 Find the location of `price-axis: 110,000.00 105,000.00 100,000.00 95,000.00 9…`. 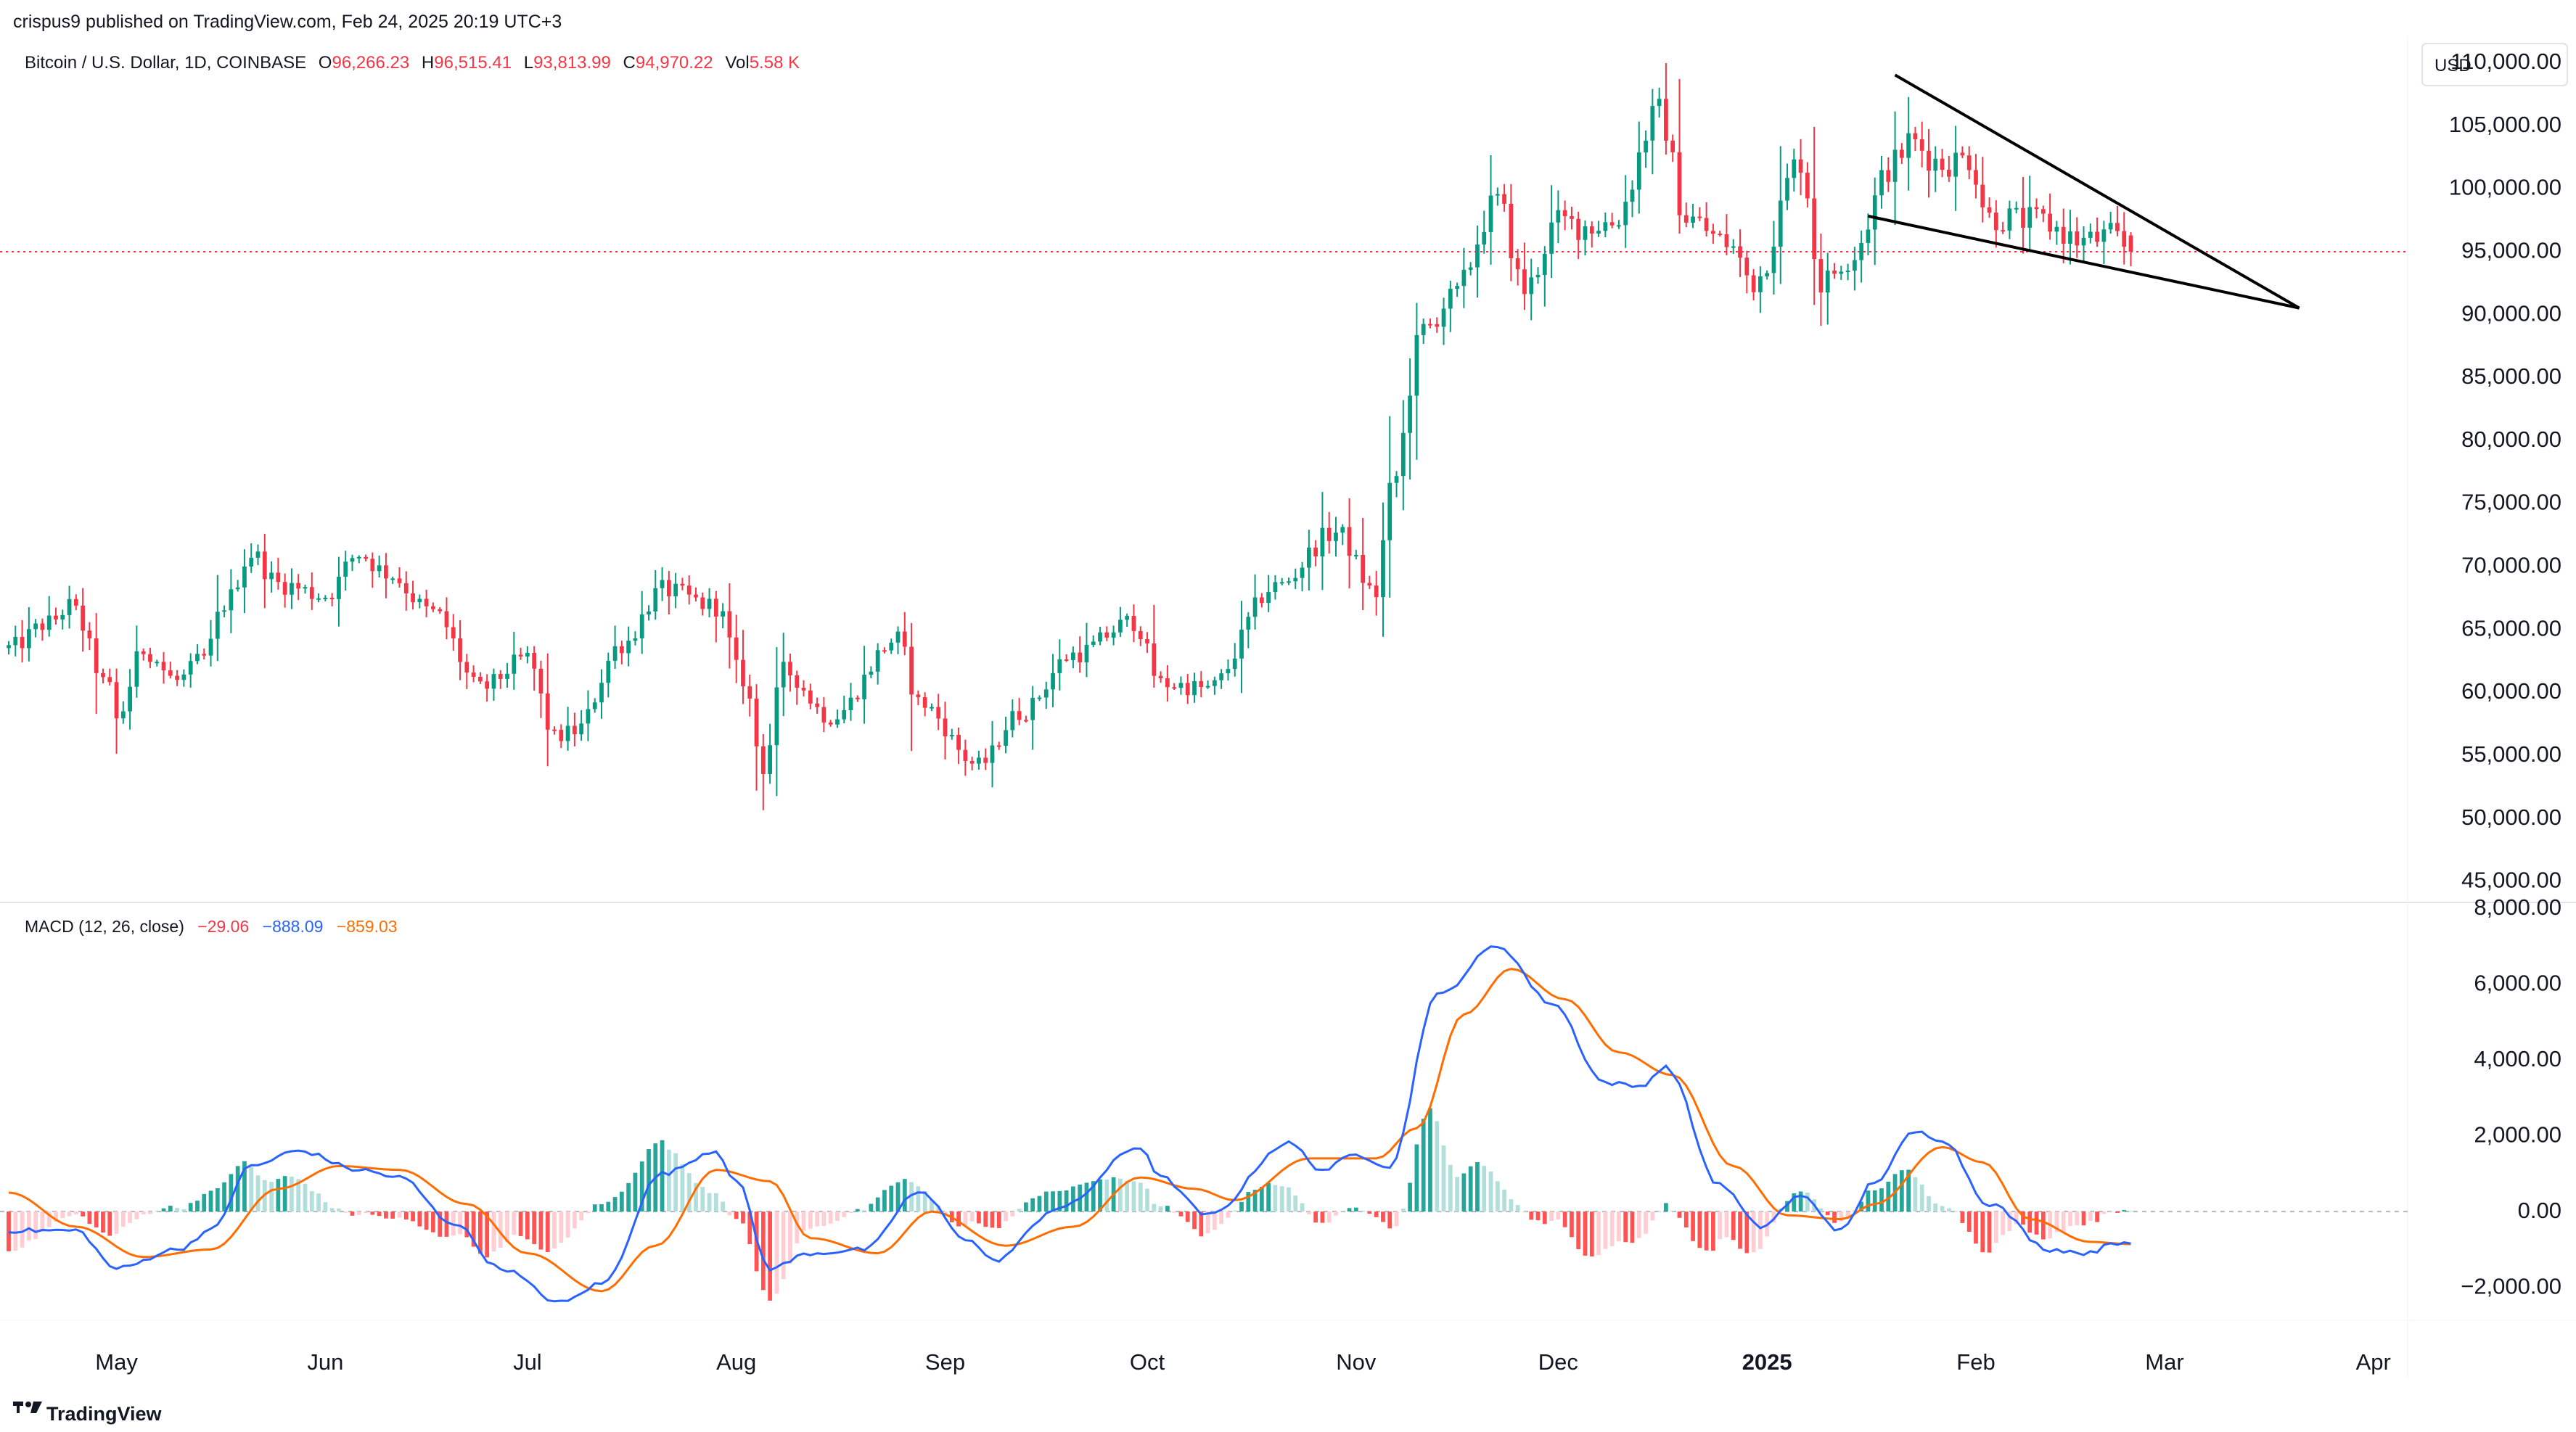

price-axis: 110,000.00 105,000.00 100,000.00 95,000.00 9… is located at coordinates (2505, 471).